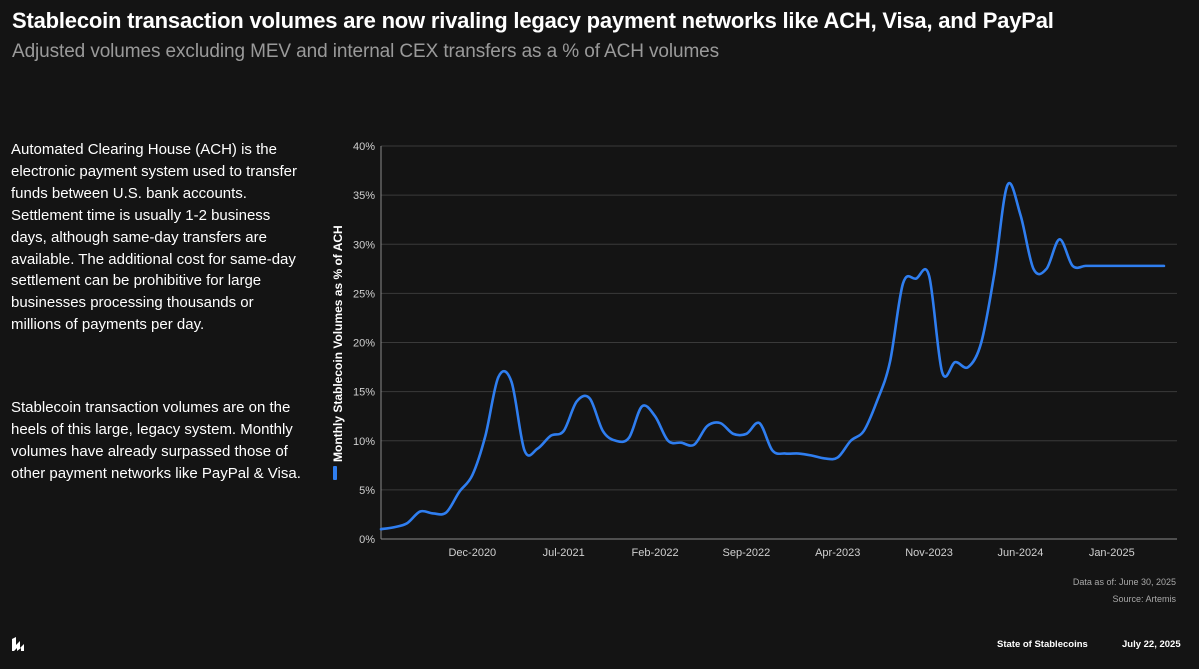  What do you see at coordinates (1124, 582) in the screenshot?
I see `data-as-of-note: Data as of: June 30, 2025` at bounding box center [1124, 582].